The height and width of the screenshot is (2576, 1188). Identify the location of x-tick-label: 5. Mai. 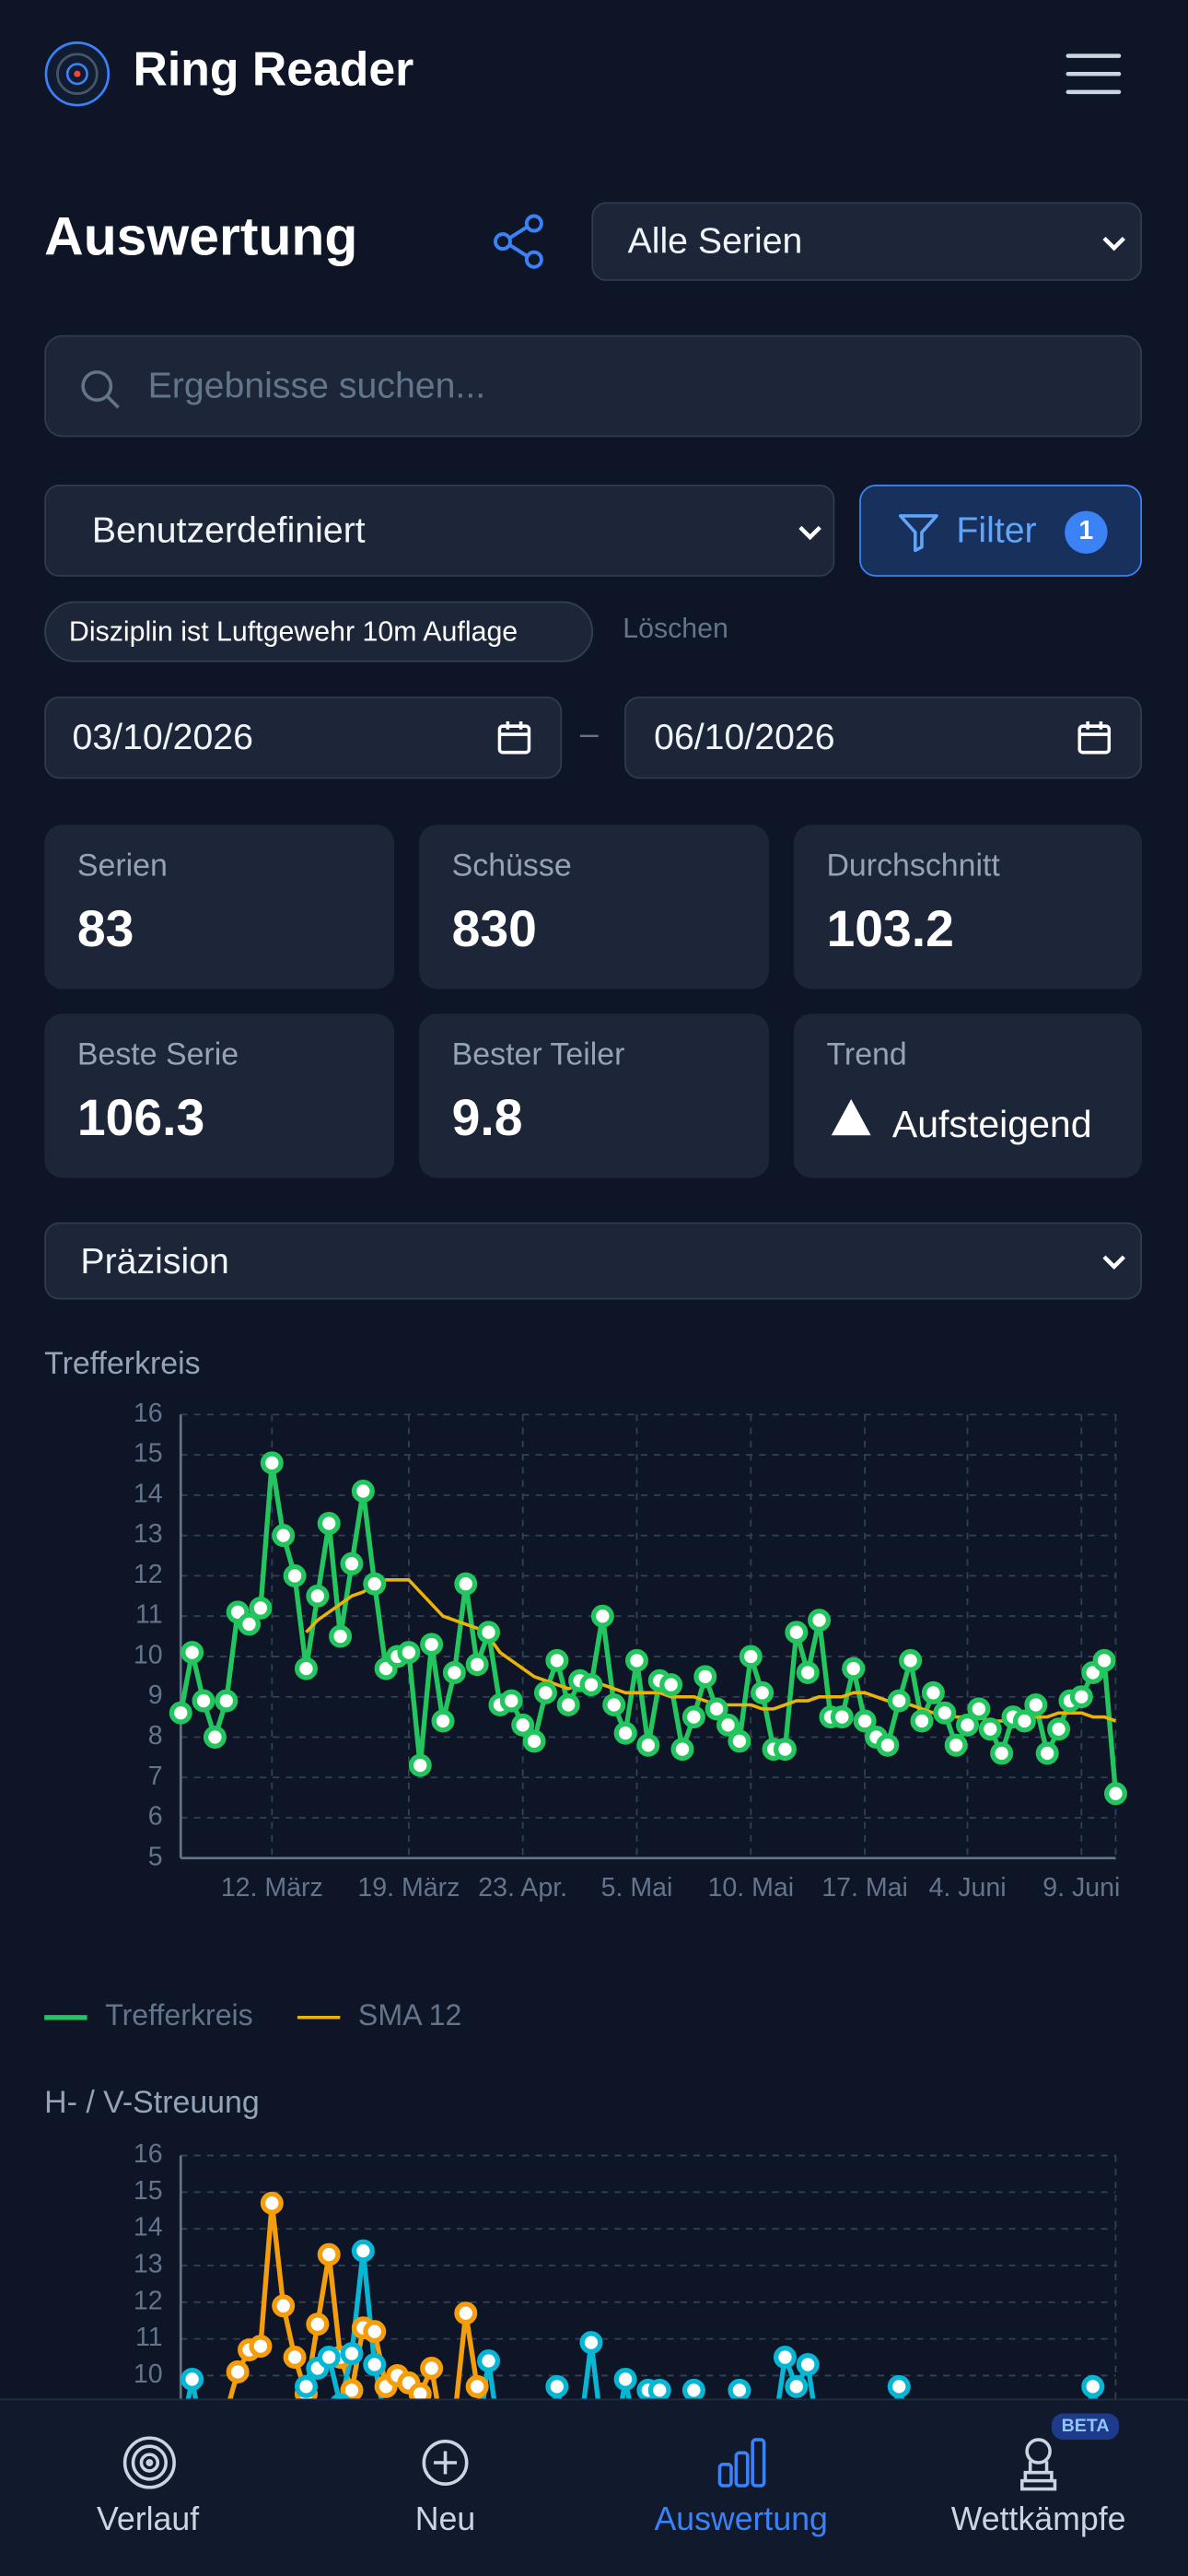
(637, 1888).